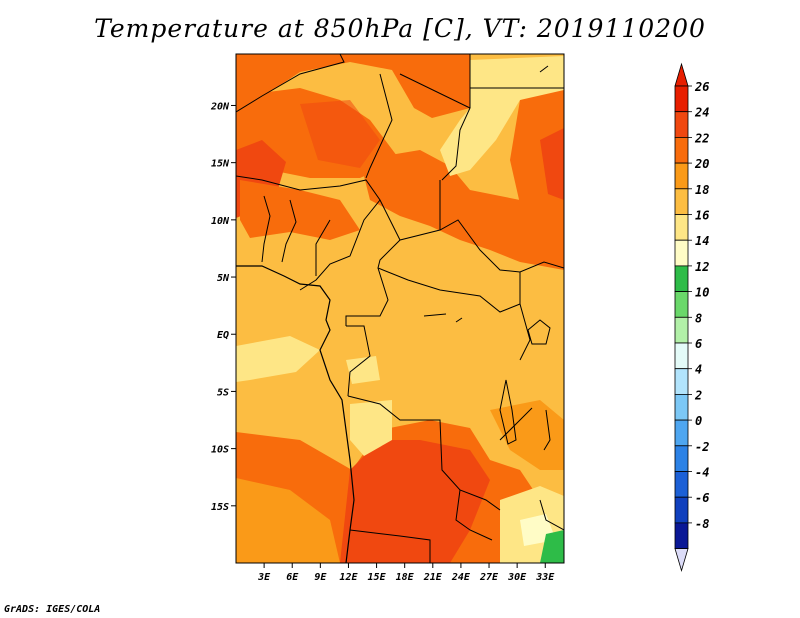  What do you see at coordinates (701, 138) in the screenshot?
I see `colorbar-label: 22` at bounding box center [701, 138].